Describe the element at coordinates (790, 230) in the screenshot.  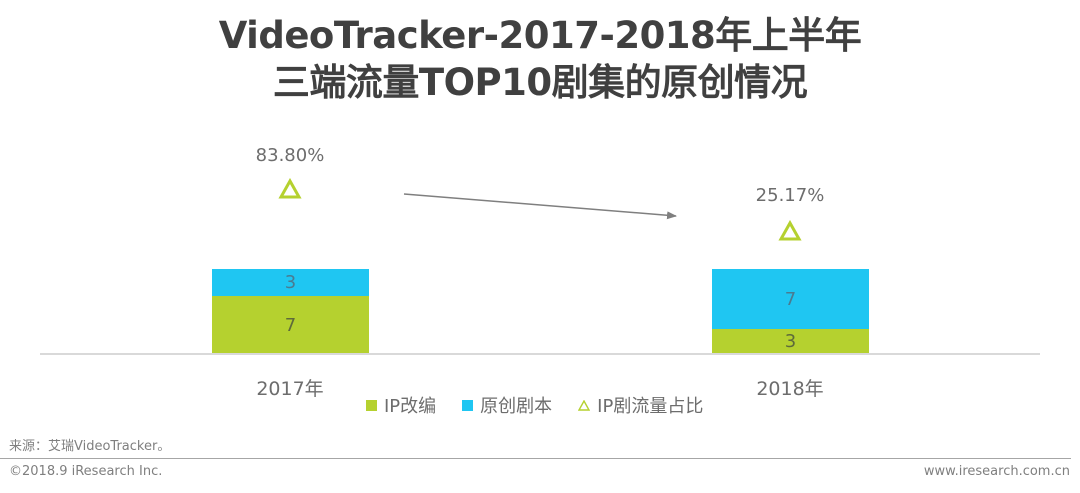
I see `triangle-marker-icon-2018` at that location.